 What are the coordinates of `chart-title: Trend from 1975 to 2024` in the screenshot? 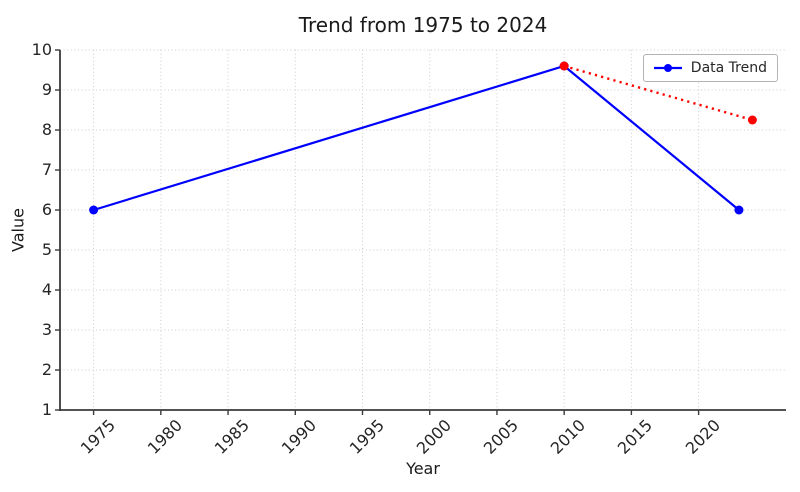 It's located at (423, 25).